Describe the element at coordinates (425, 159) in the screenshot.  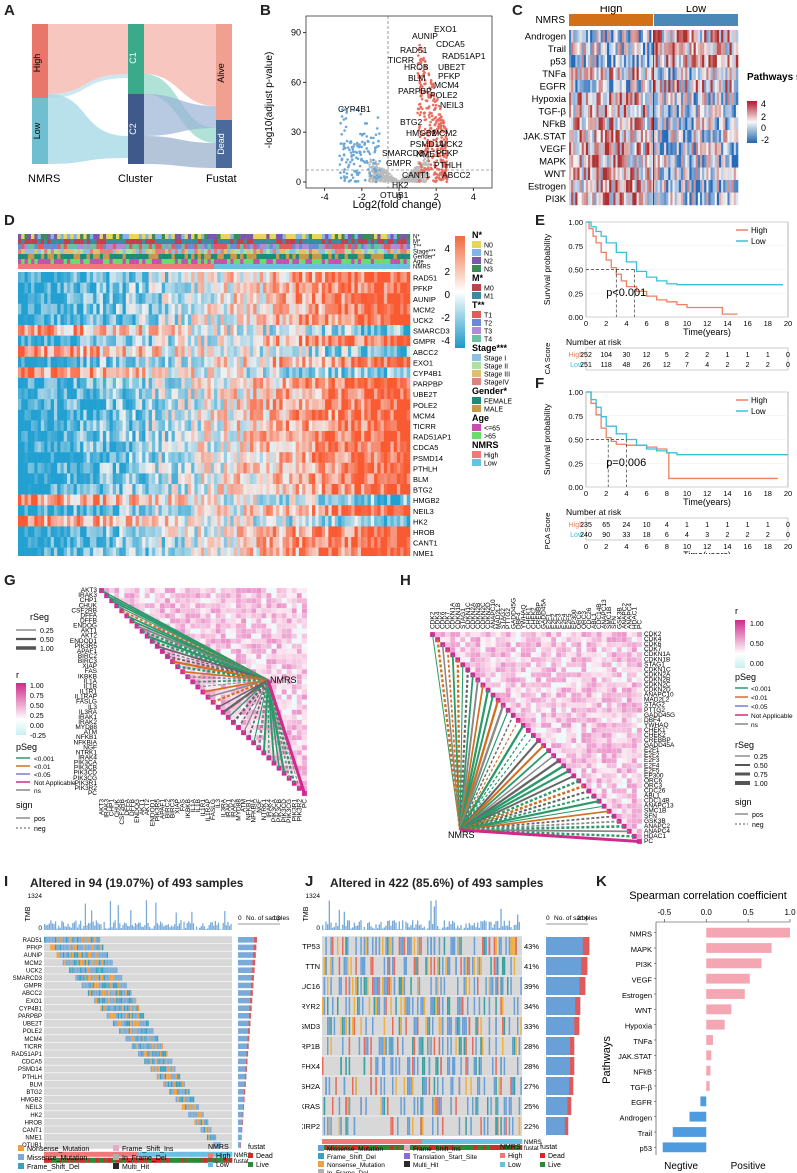
I see `volcano-point-ns` at that location.